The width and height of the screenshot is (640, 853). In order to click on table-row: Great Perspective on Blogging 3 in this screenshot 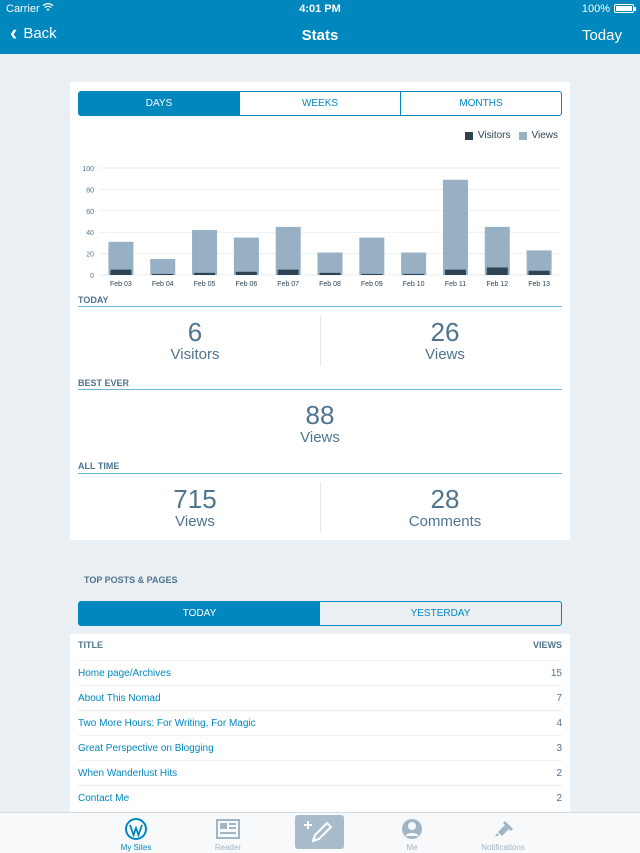, I will do `click(320, 747)`.